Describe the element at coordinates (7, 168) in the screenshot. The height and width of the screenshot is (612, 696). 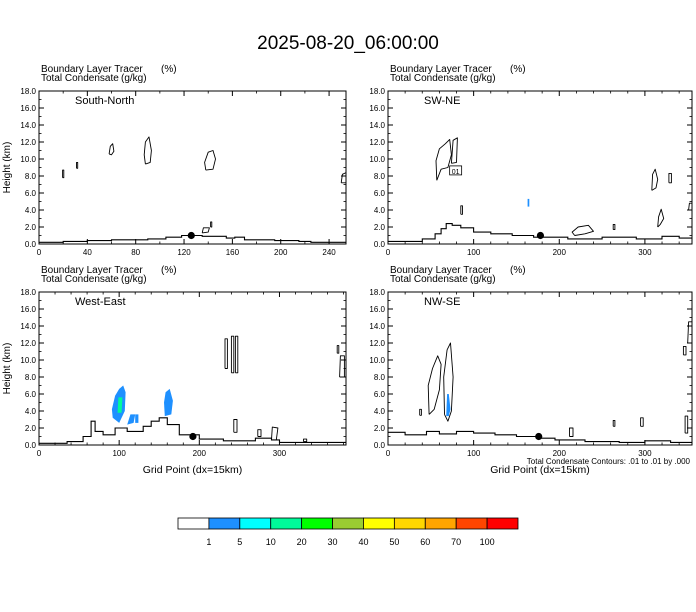
I see `y-axis-label: Height (km)` at that location.